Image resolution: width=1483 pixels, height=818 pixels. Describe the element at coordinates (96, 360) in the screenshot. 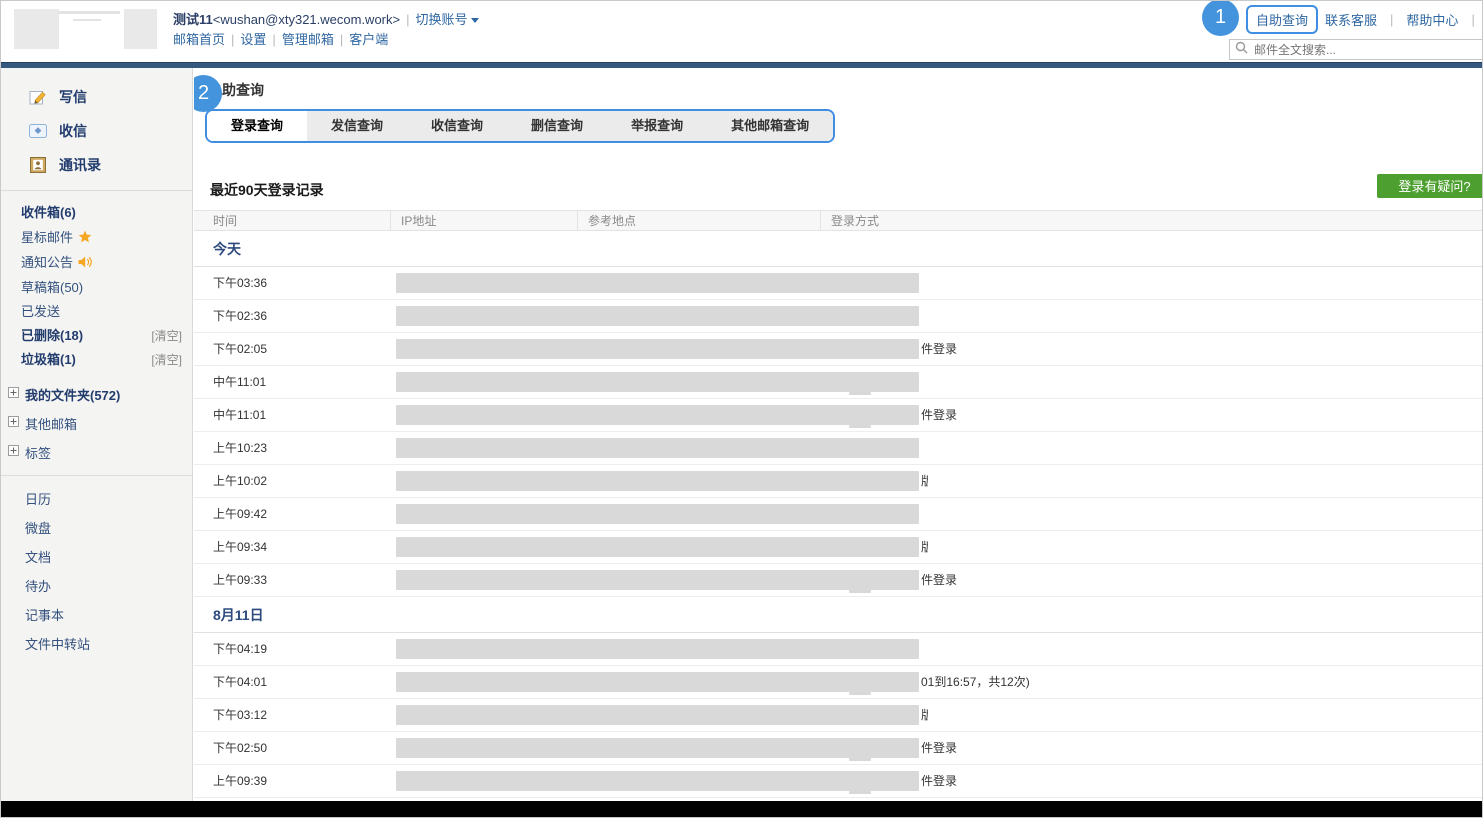

I see `folder-spam: 垃圾箱(1) [清空]` at that location.